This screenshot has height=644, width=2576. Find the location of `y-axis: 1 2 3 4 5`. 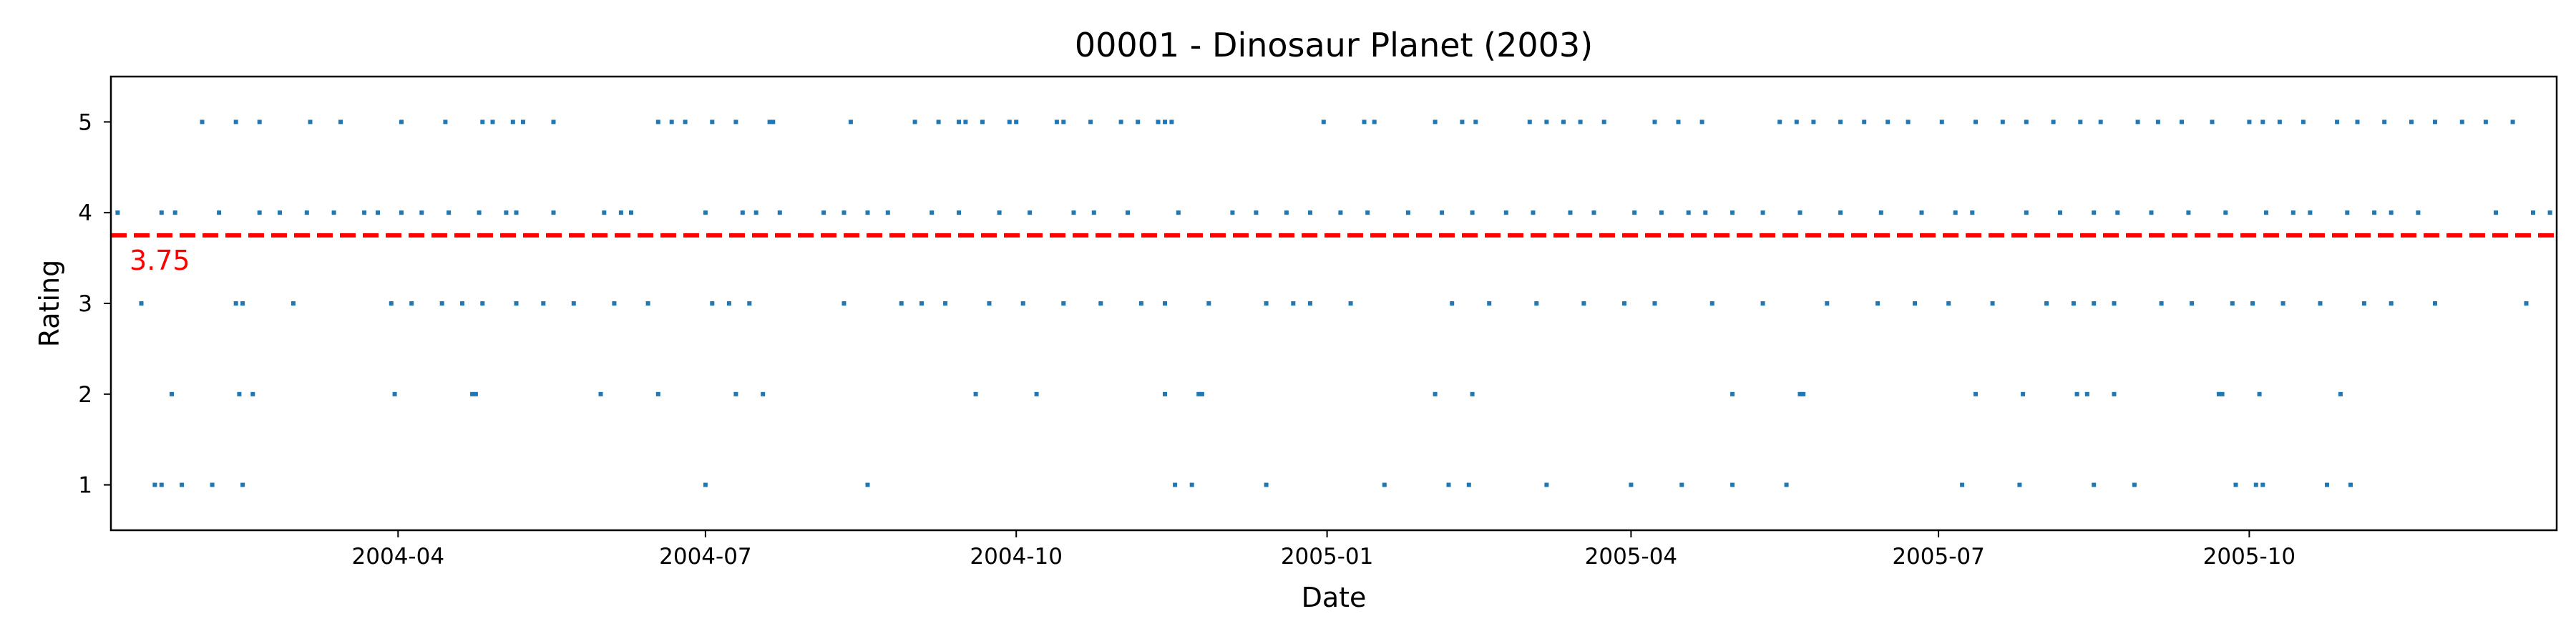

y-axis: 1 2 3 4 5 is located at coordinates (94, 304).